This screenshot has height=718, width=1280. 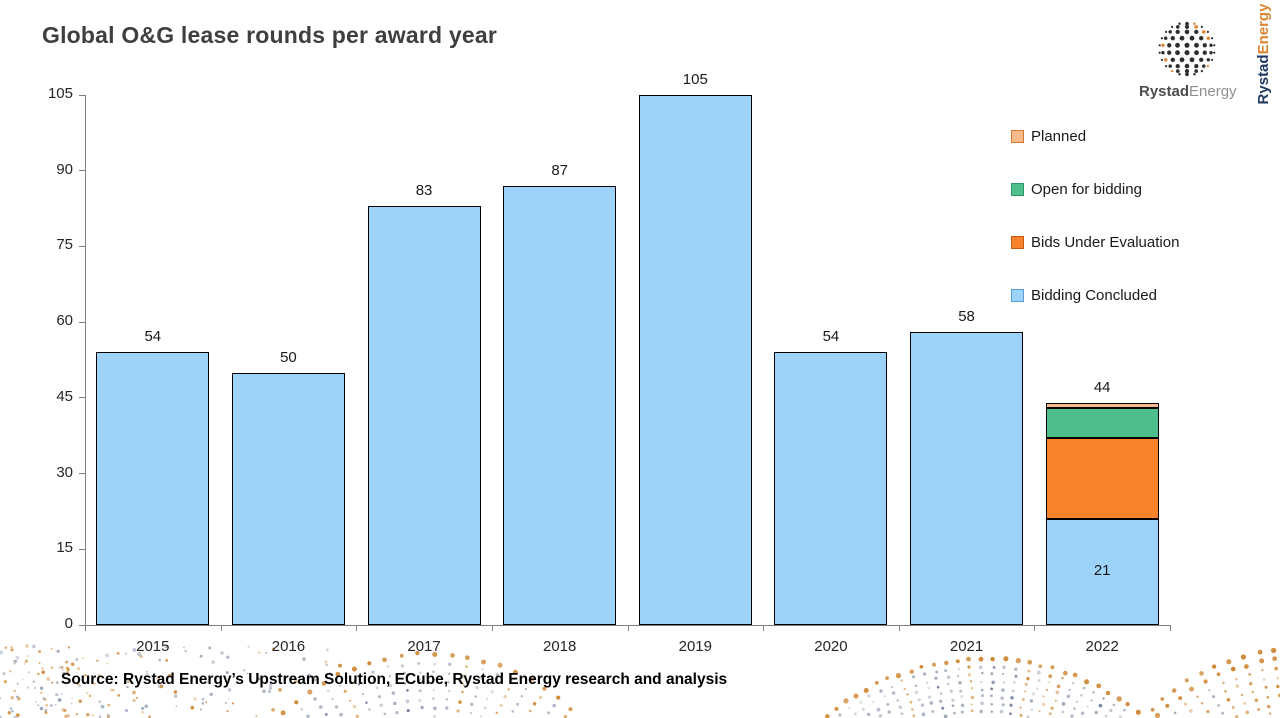 What do you see at coordinates (831, 646) in the screenshot?
I see `x-axis-label: 2020` at bounding box center [831, 646].